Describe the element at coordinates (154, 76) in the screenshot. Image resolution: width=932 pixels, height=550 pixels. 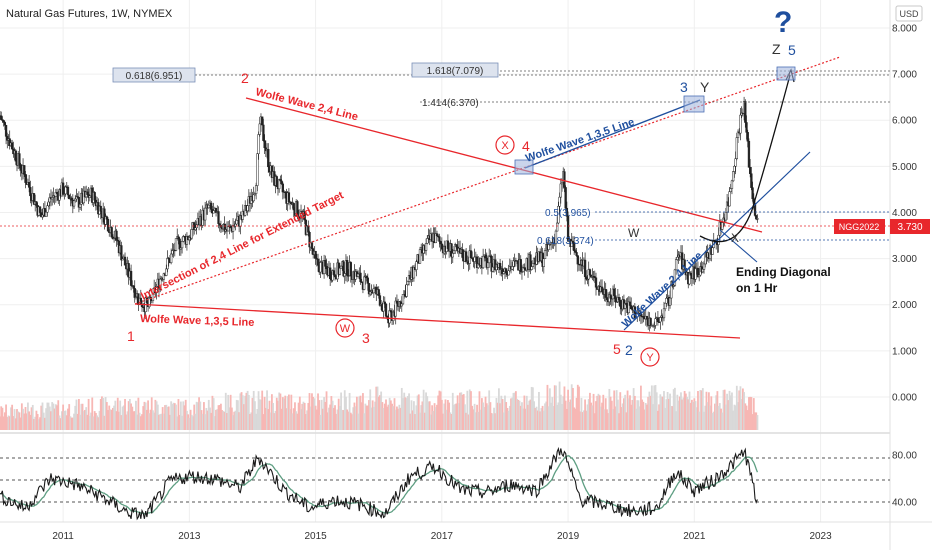
I see `fib-0618-top-label: 0.618(6.951)` at that location.